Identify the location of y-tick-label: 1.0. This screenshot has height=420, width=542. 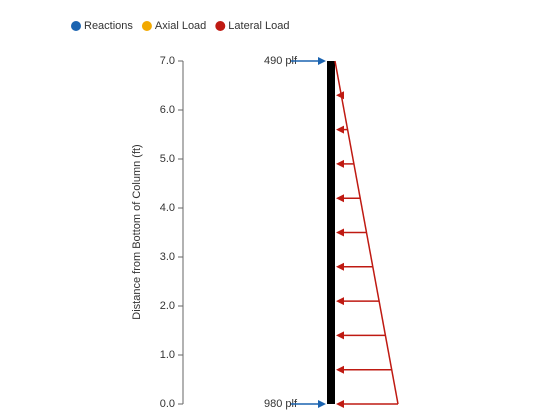
(167, 355).